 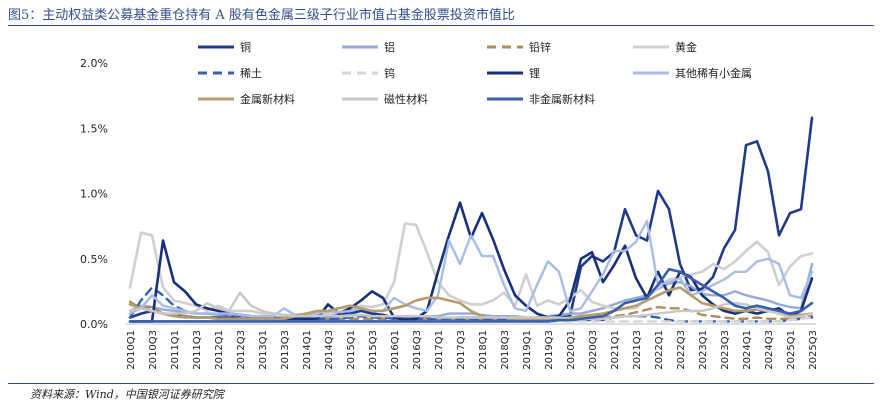 What do you see at coordinates (713, 73) in the screenshot?
I see `legend-label: 其他稀有小金属` at bounding box center [713, 73].